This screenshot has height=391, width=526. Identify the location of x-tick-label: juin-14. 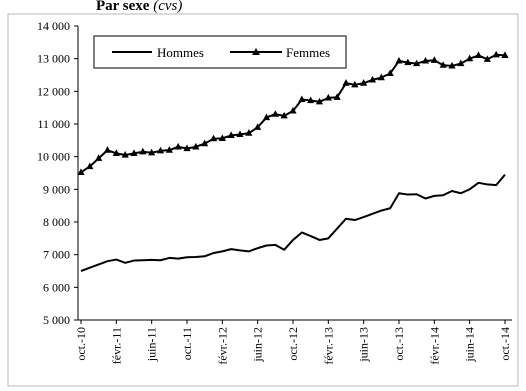
(470, 345).